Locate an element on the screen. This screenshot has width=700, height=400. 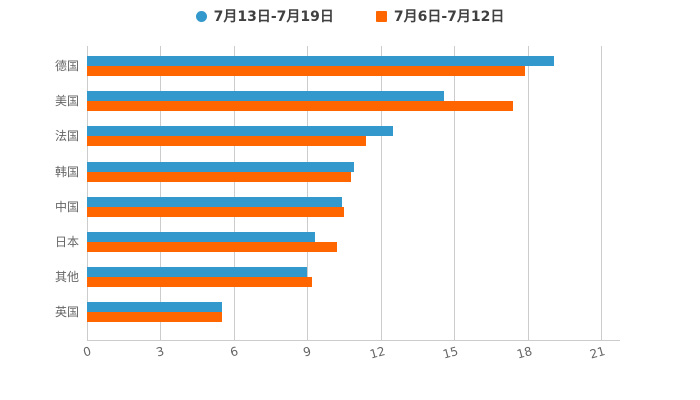
y-axis-category-label: 英国 is located at coordinates (66, 312).